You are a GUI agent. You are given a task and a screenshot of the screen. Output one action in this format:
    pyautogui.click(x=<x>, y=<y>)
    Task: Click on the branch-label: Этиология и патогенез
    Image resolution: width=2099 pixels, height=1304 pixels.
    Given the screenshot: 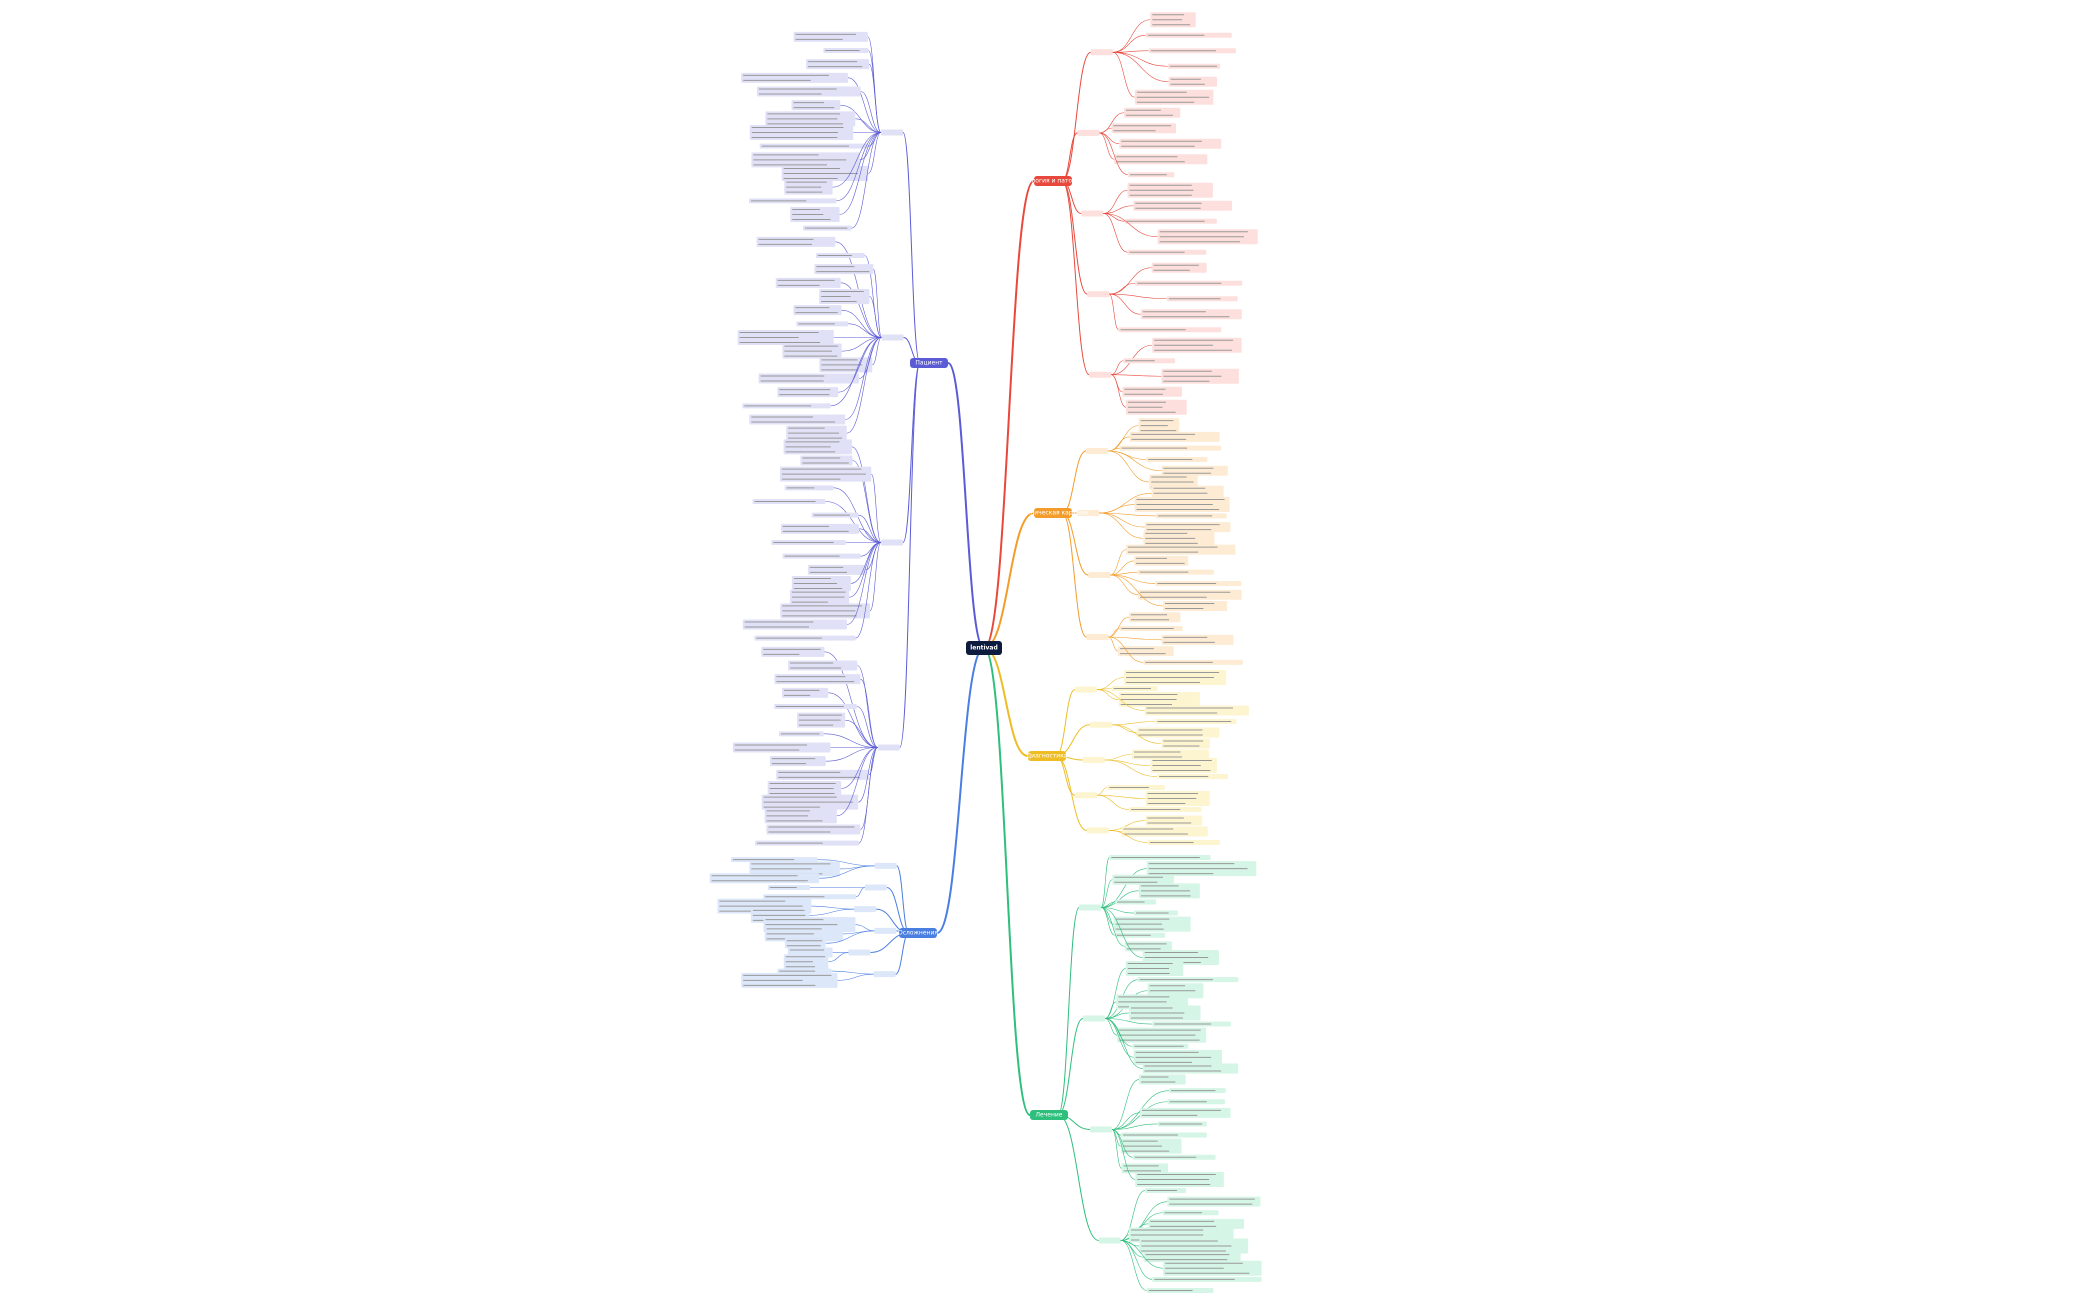 What is the action you would take?
    pyautogui.click(x=1053, y=181)
    